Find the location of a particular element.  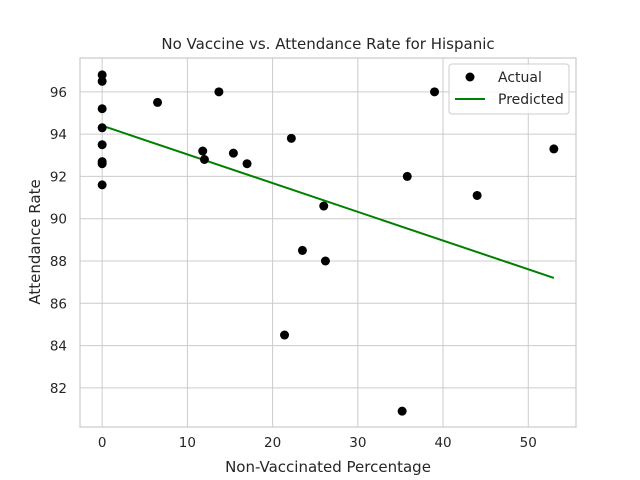

legend-label-actual: Actual is located at coordinates (520, 78).